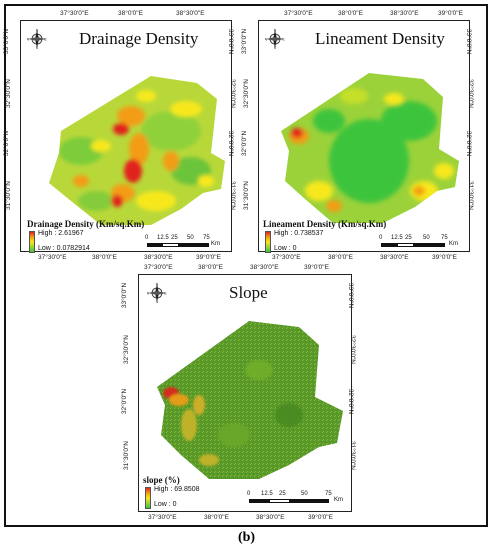  What do you see at coordinates (61, 233) in the screenshot?
I see `legend-high: High : 2.61967` at bounding box center [61, 233].